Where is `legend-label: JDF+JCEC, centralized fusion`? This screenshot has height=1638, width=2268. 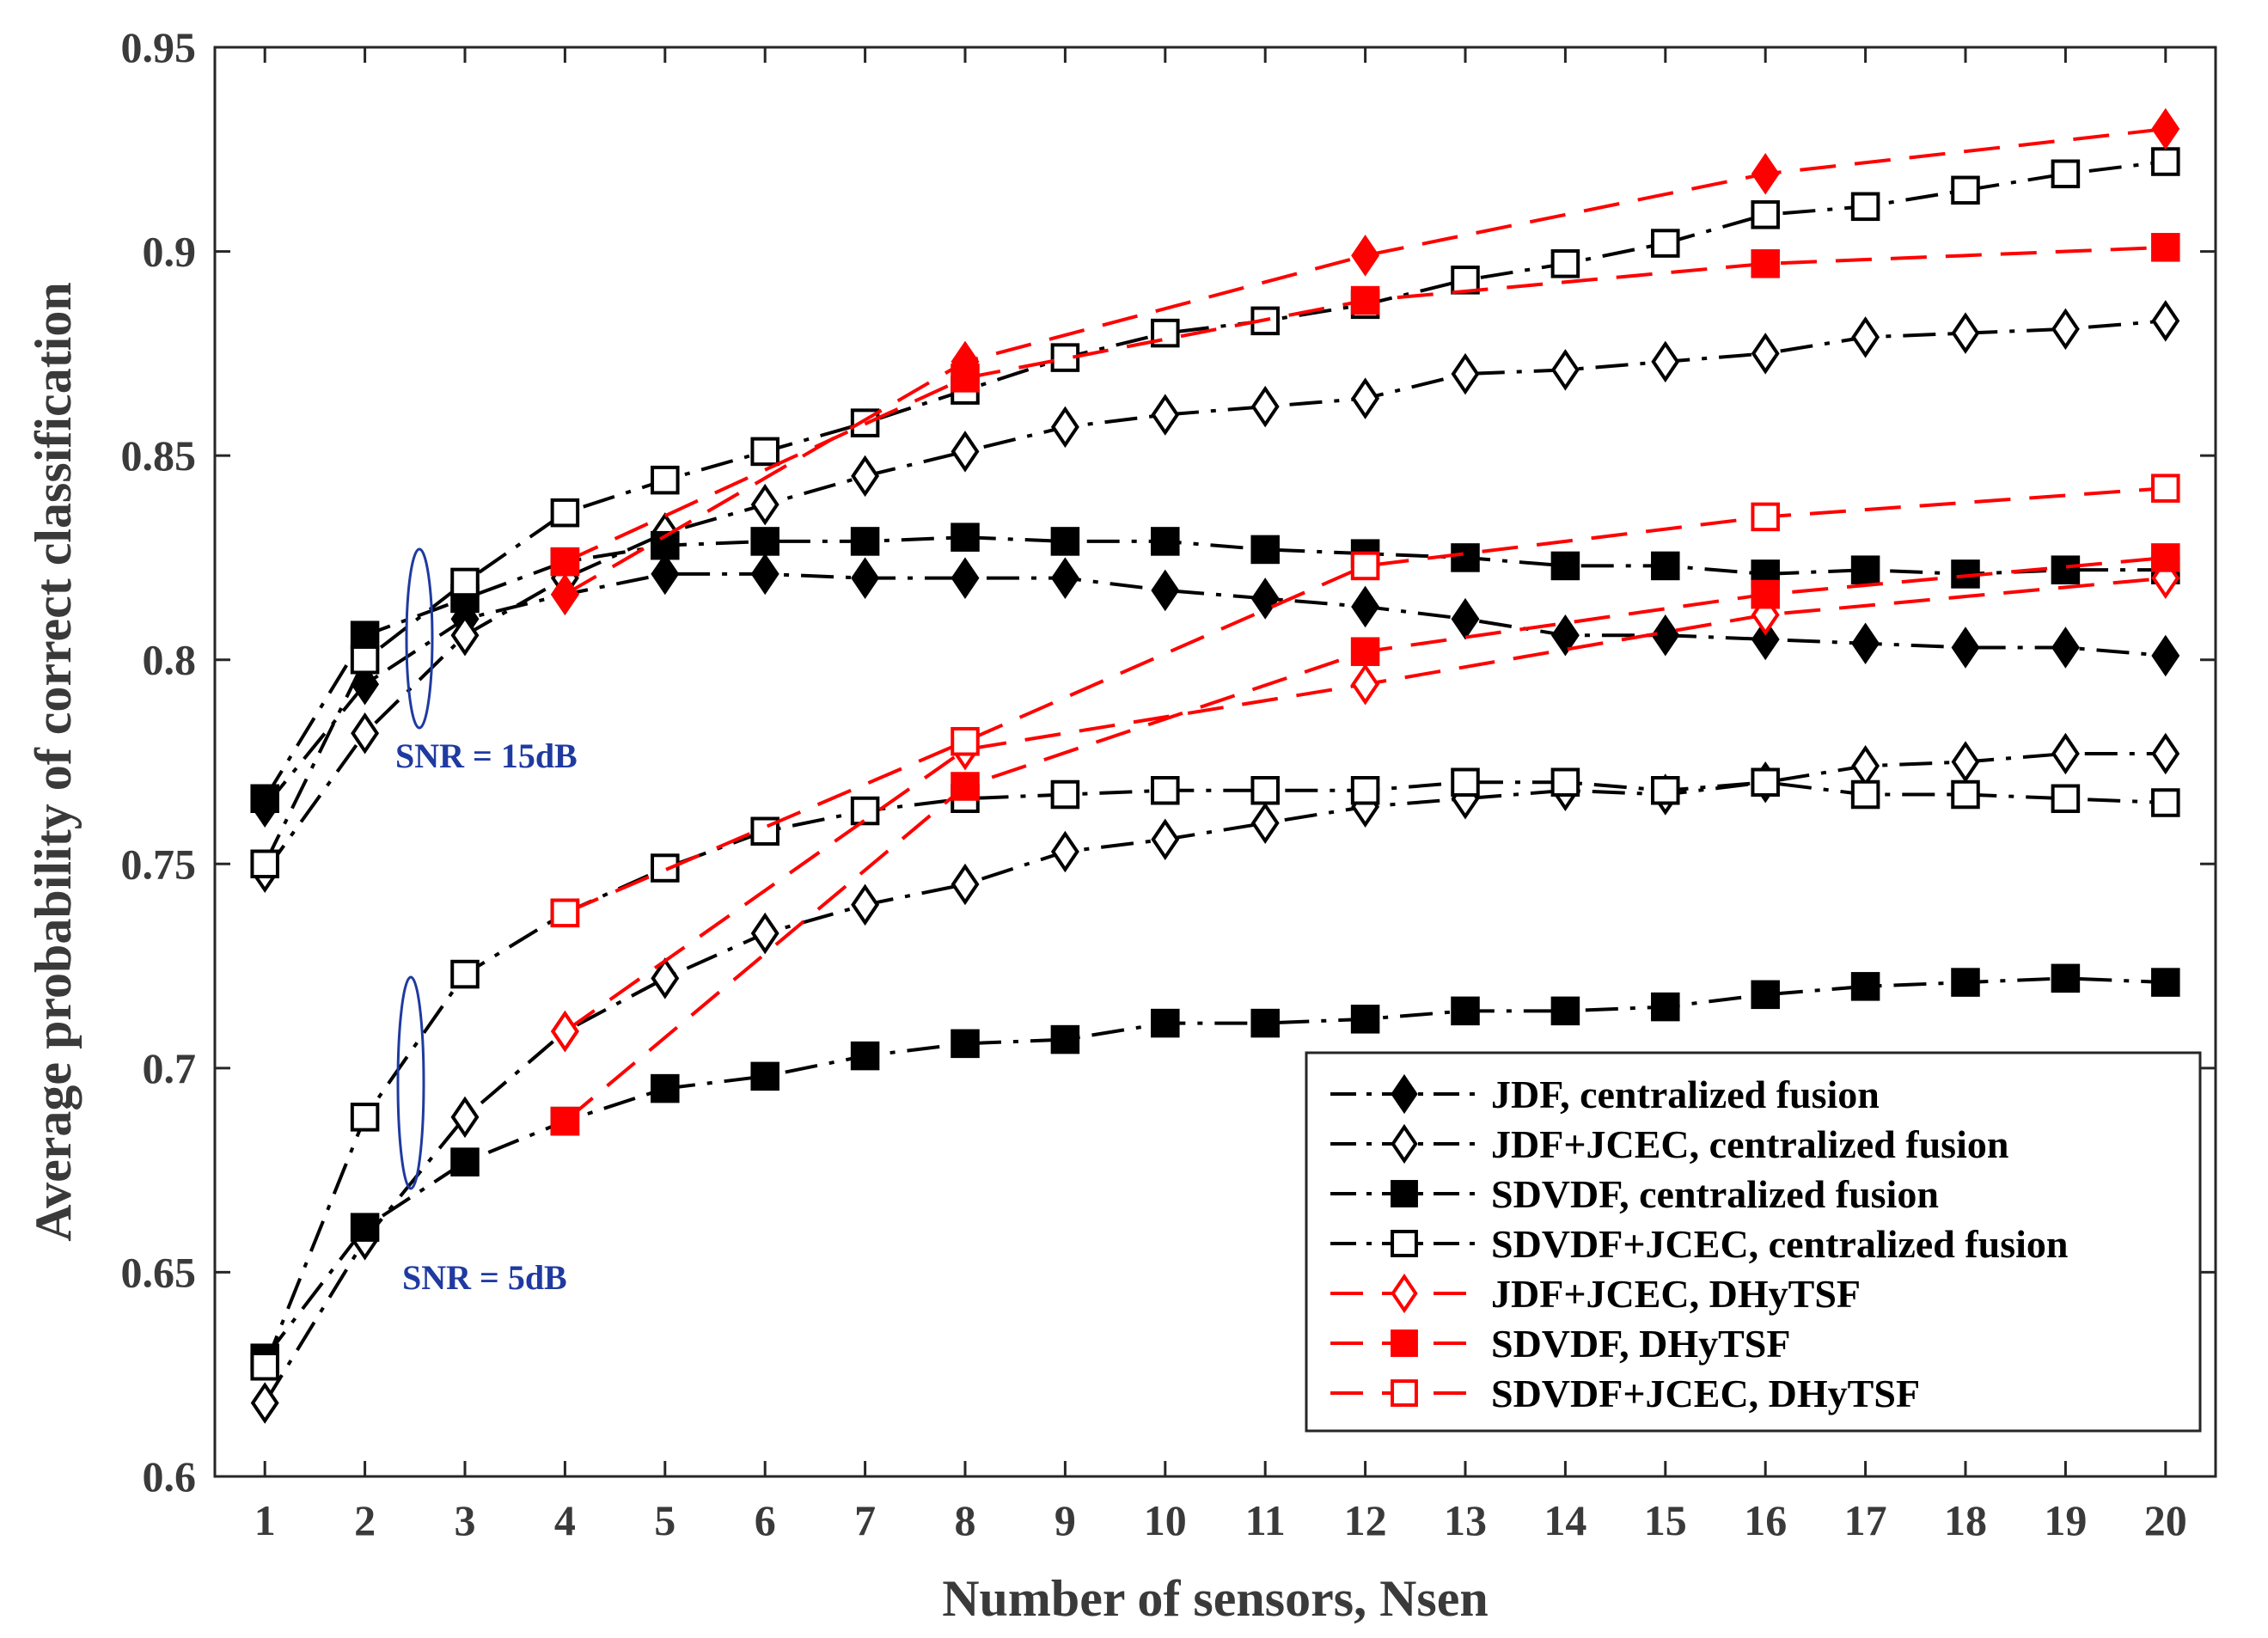 legend-label: JDF+JCEC, centralized fusion is located at coordinates (1750, 1144).